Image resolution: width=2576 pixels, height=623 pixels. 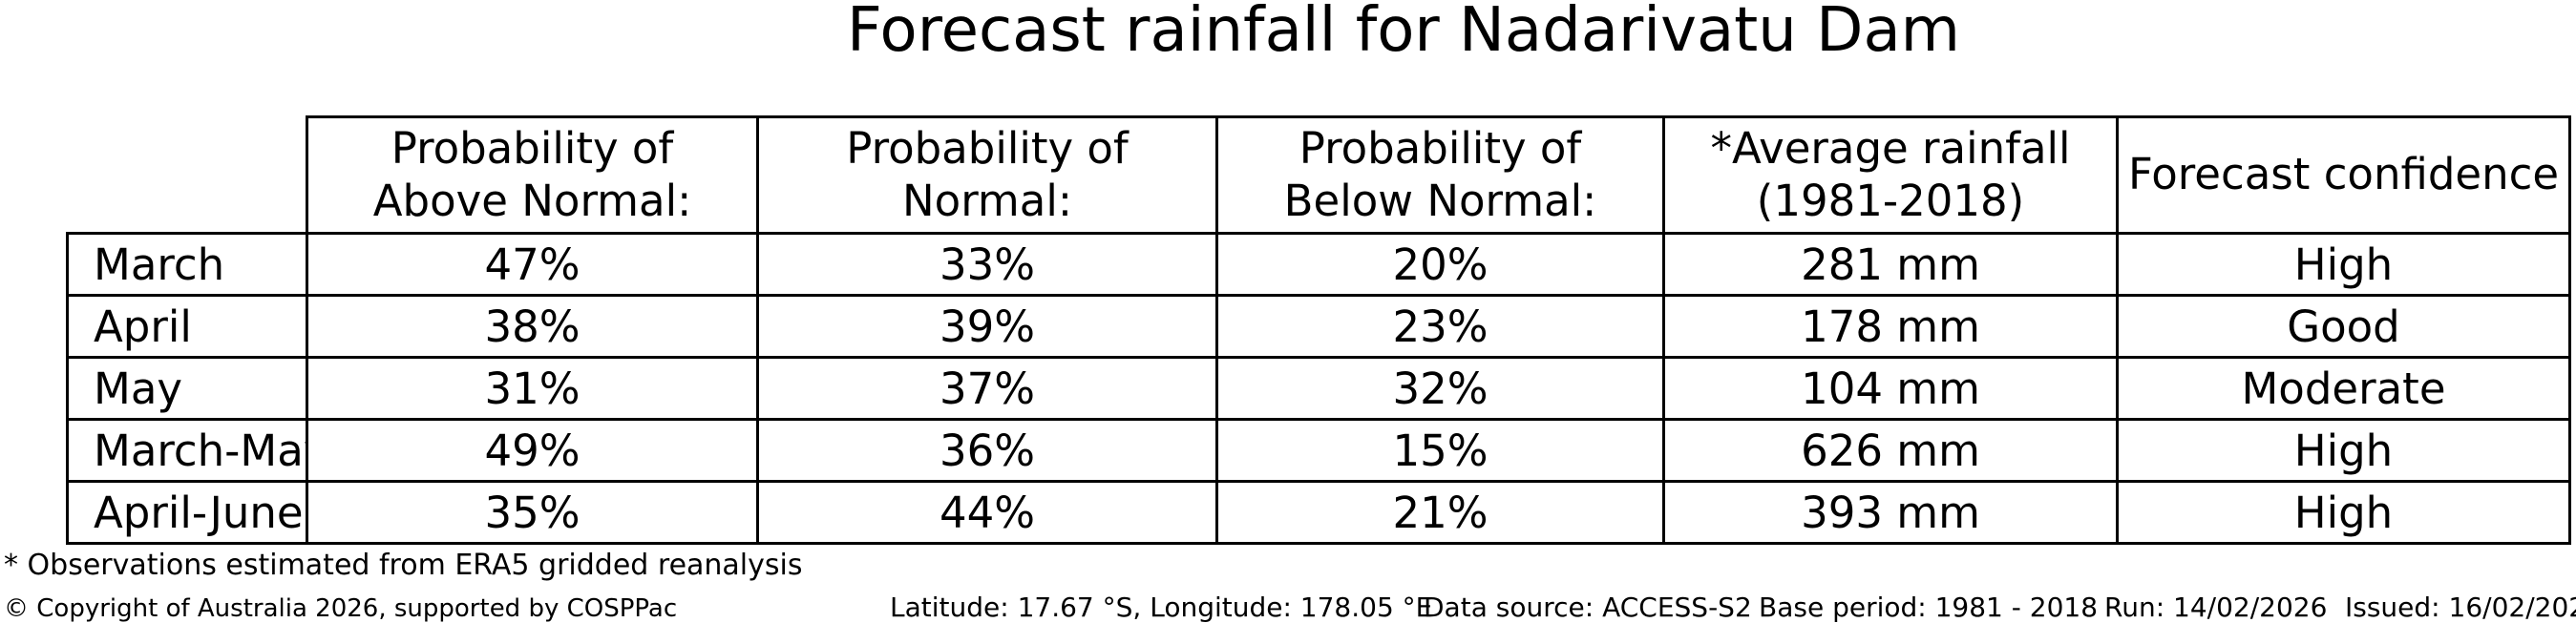 What do you see at coordinates (2343, 327) in the screenshot?
I see `confidence-cell: Good` at bounding box center [2343, 327].